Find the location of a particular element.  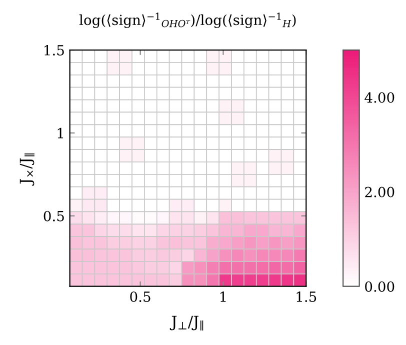

x-tick-label: 1.5 is located at coordinates (306, 296).